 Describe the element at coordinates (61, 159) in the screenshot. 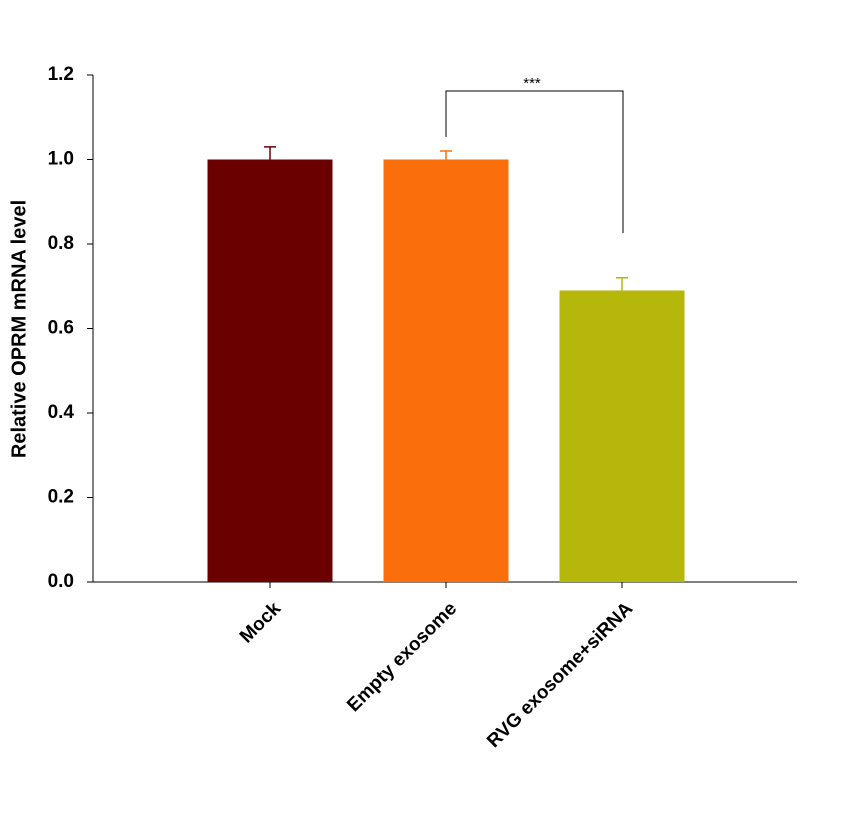

I see `y-tick-label: 1.0` at that location.